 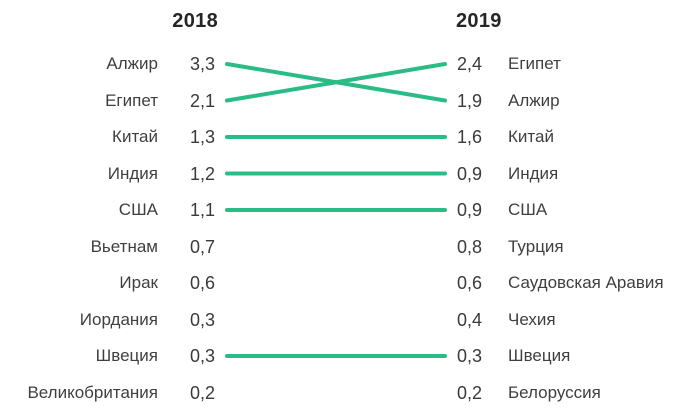 I want to click on table-row: 0,9 США, so click(x=578, y=210).